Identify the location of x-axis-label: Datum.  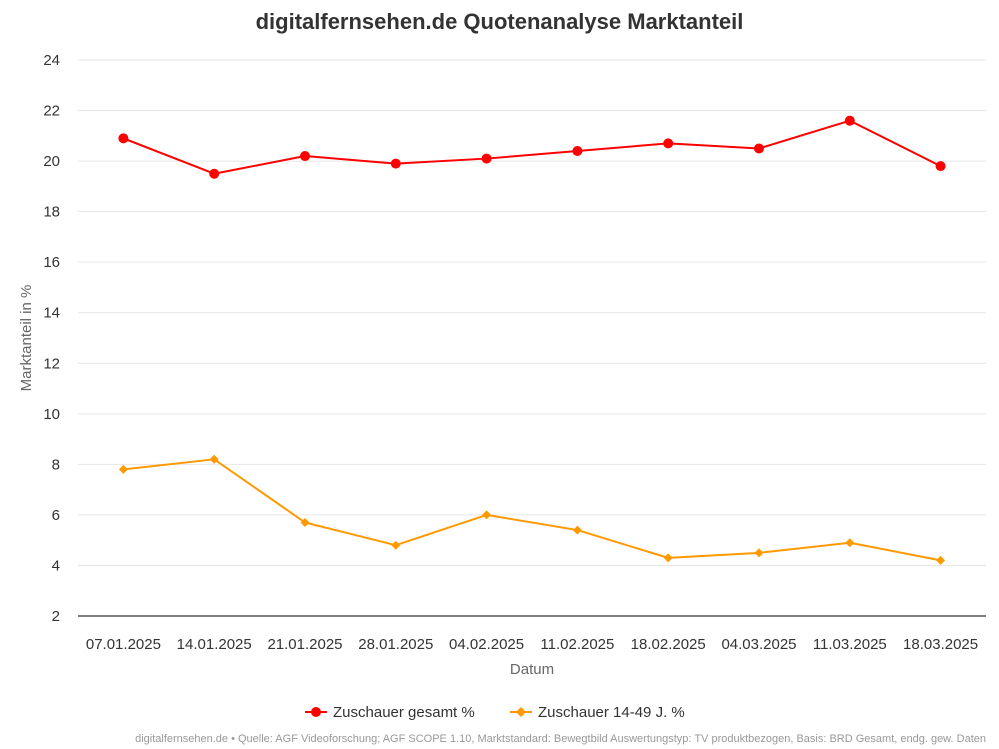
(532, 669).